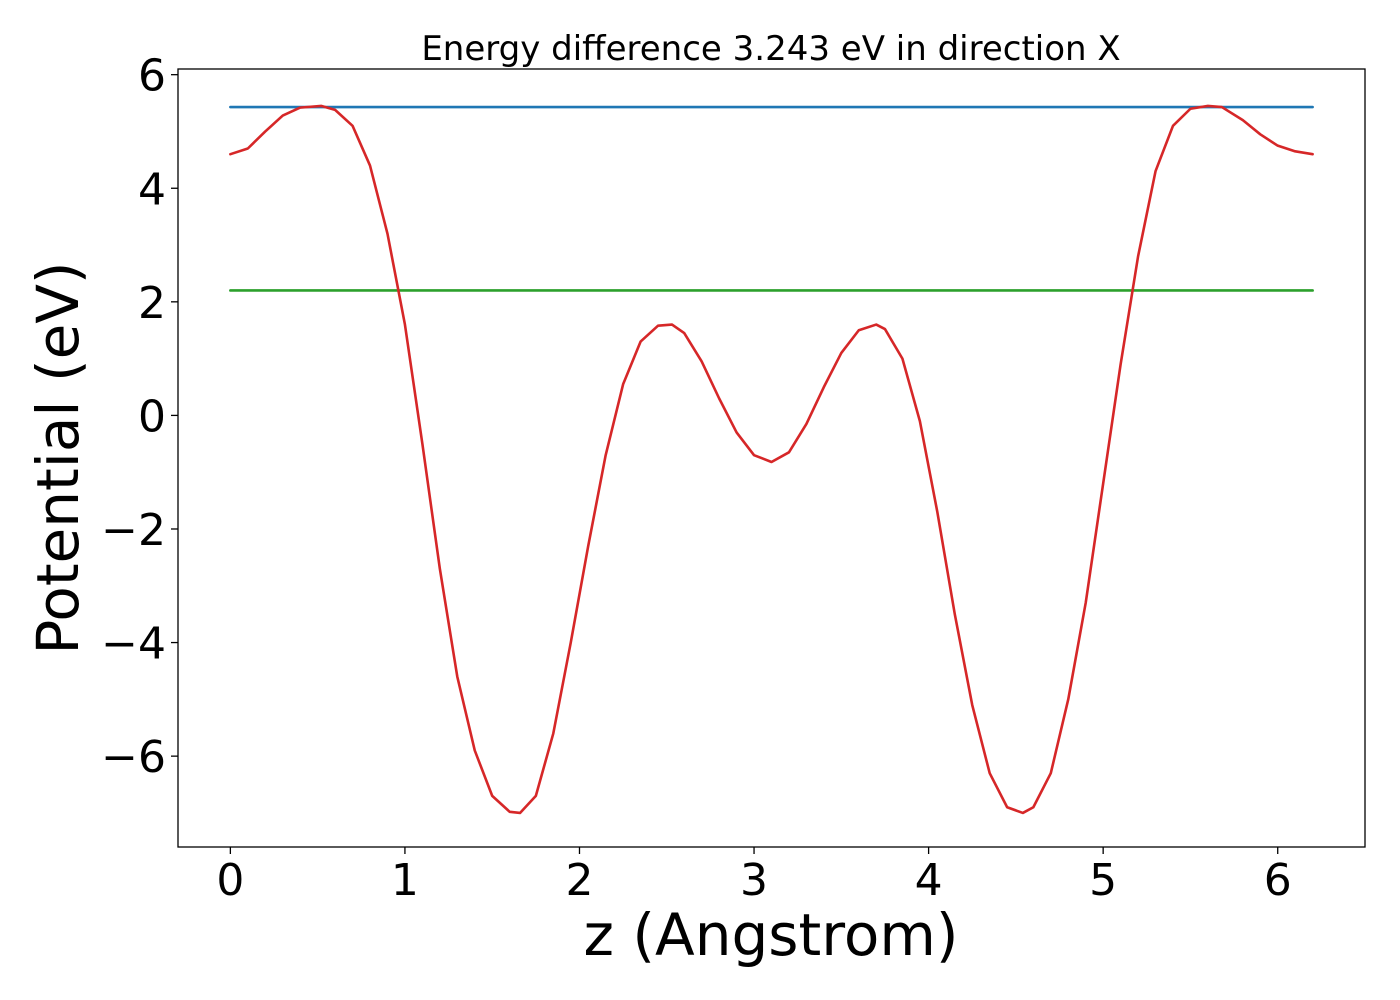  Describe the element at coordinates (152, 189) in the screenshot. I see `y-tick-label: 4` at that location.